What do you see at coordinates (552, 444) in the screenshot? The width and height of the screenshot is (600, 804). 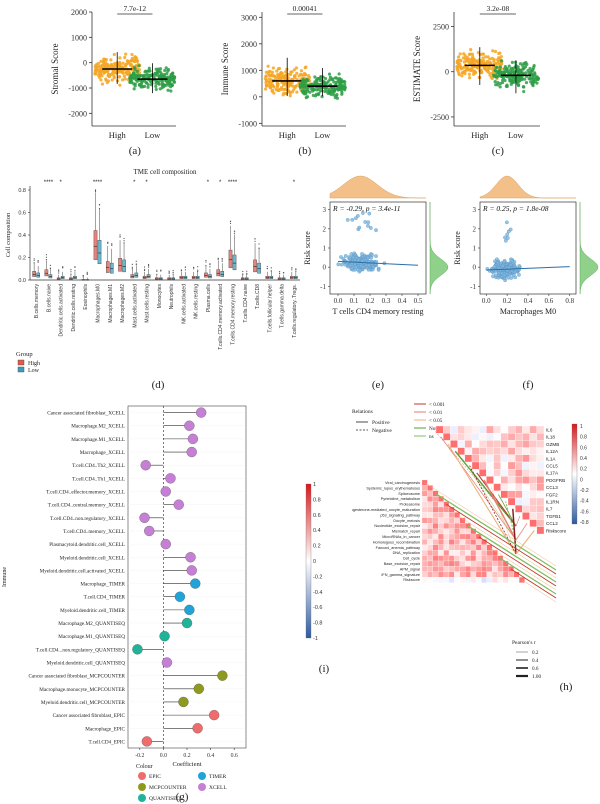 I see `gene-label: GZMB` at bounding box center [552, 444].